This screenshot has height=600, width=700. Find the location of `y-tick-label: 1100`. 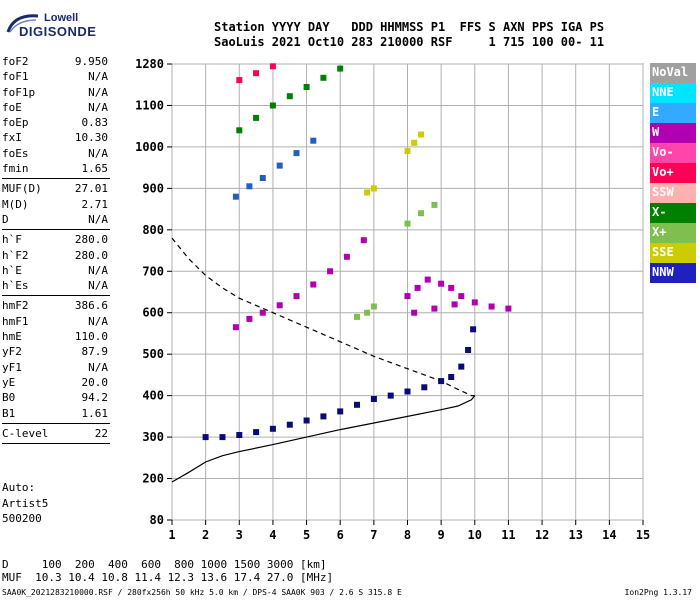

y-tick-label: 1100 is located at coordinates (149, 105).